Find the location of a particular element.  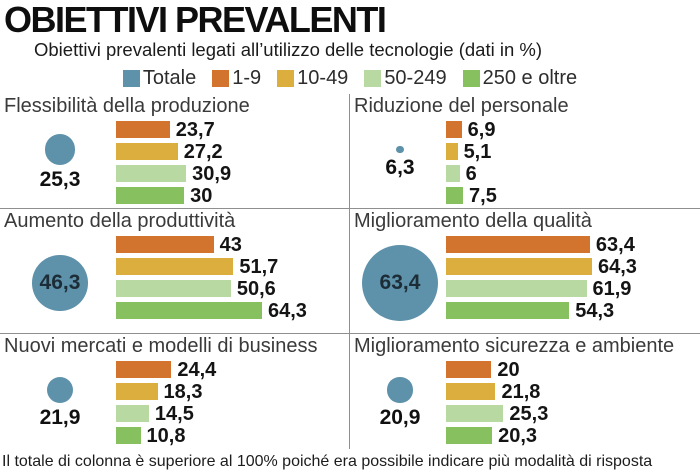

bar-row-250-e-oltre: 54,3 is located at coordinates (541, 311).